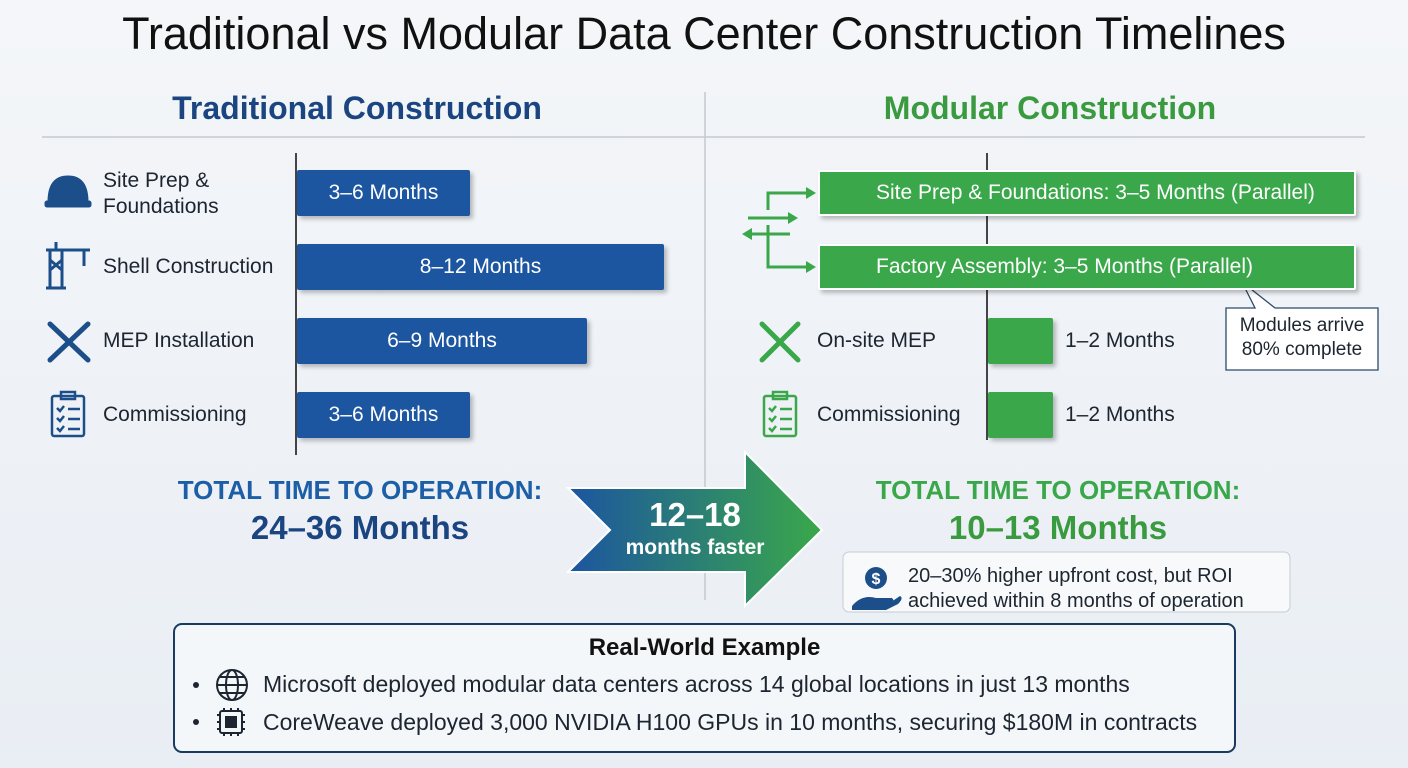 The width and height of the screenshot is (1408, 768). I want to click on modular-heading: Modular Construction, so click(1050, 108).